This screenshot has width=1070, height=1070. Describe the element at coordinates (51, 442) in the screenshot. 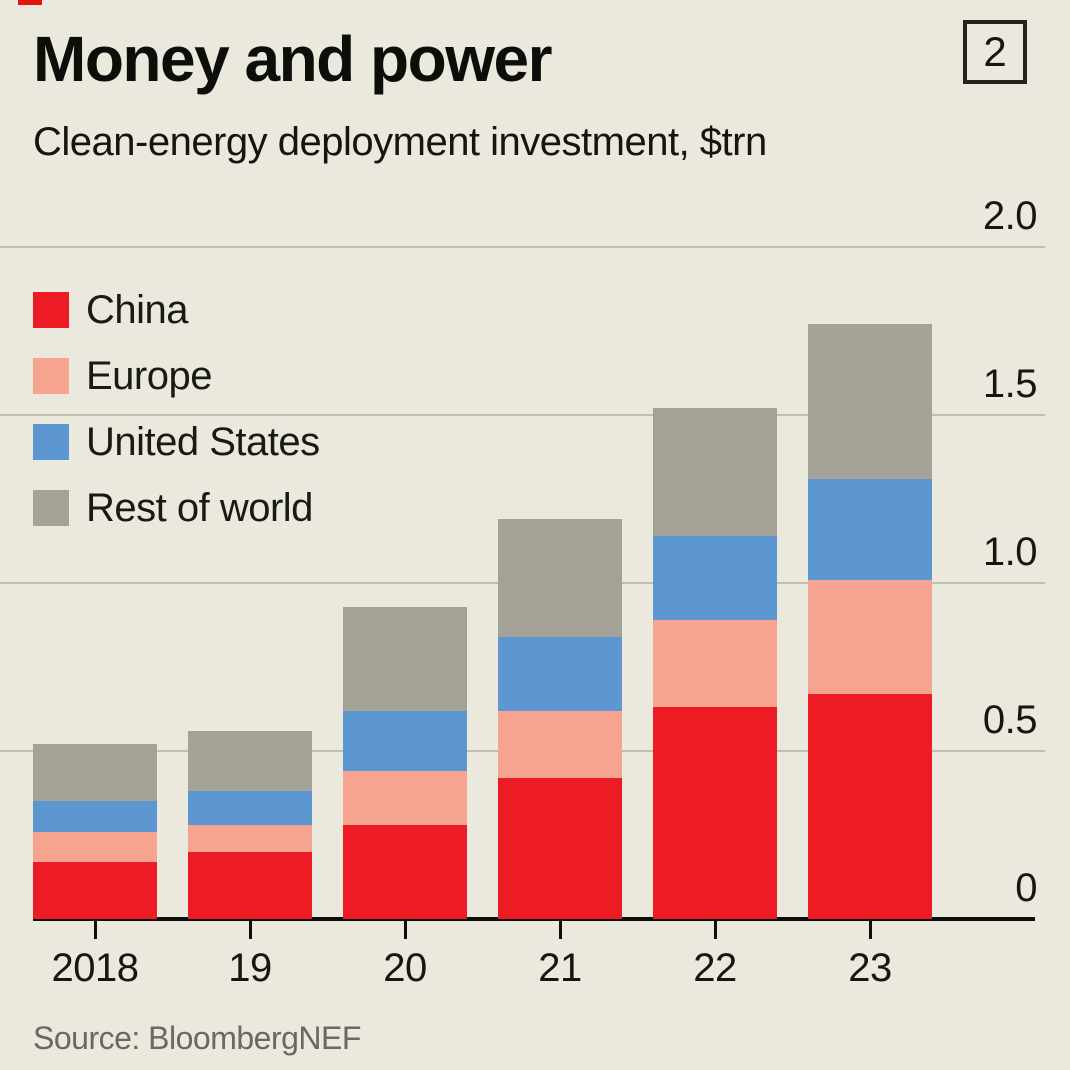

I see `legend-swatch-united-states` at that location.